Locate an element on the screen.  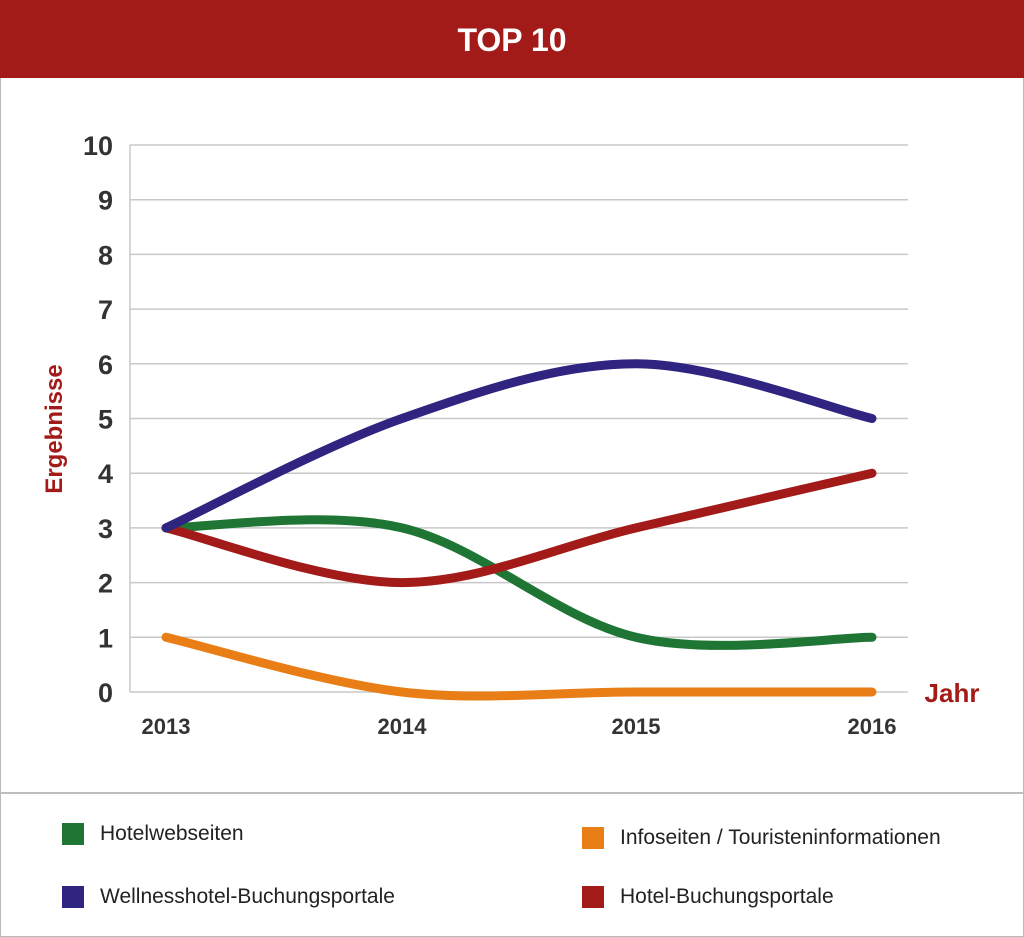
legend-label: Wellnesshotel-Buchungsportale is located at coordinates (247, 896).